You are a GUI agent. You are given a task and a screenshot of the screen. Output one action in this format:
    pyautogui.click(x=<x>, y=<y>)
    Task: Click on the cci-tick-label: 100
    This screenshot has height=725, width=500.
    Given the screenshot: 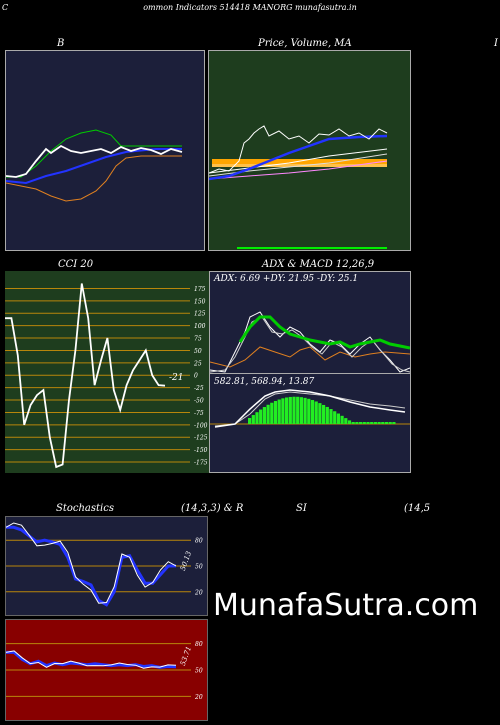 What is the action you would take?
    pyautogui.click(x=200, y=326)
    